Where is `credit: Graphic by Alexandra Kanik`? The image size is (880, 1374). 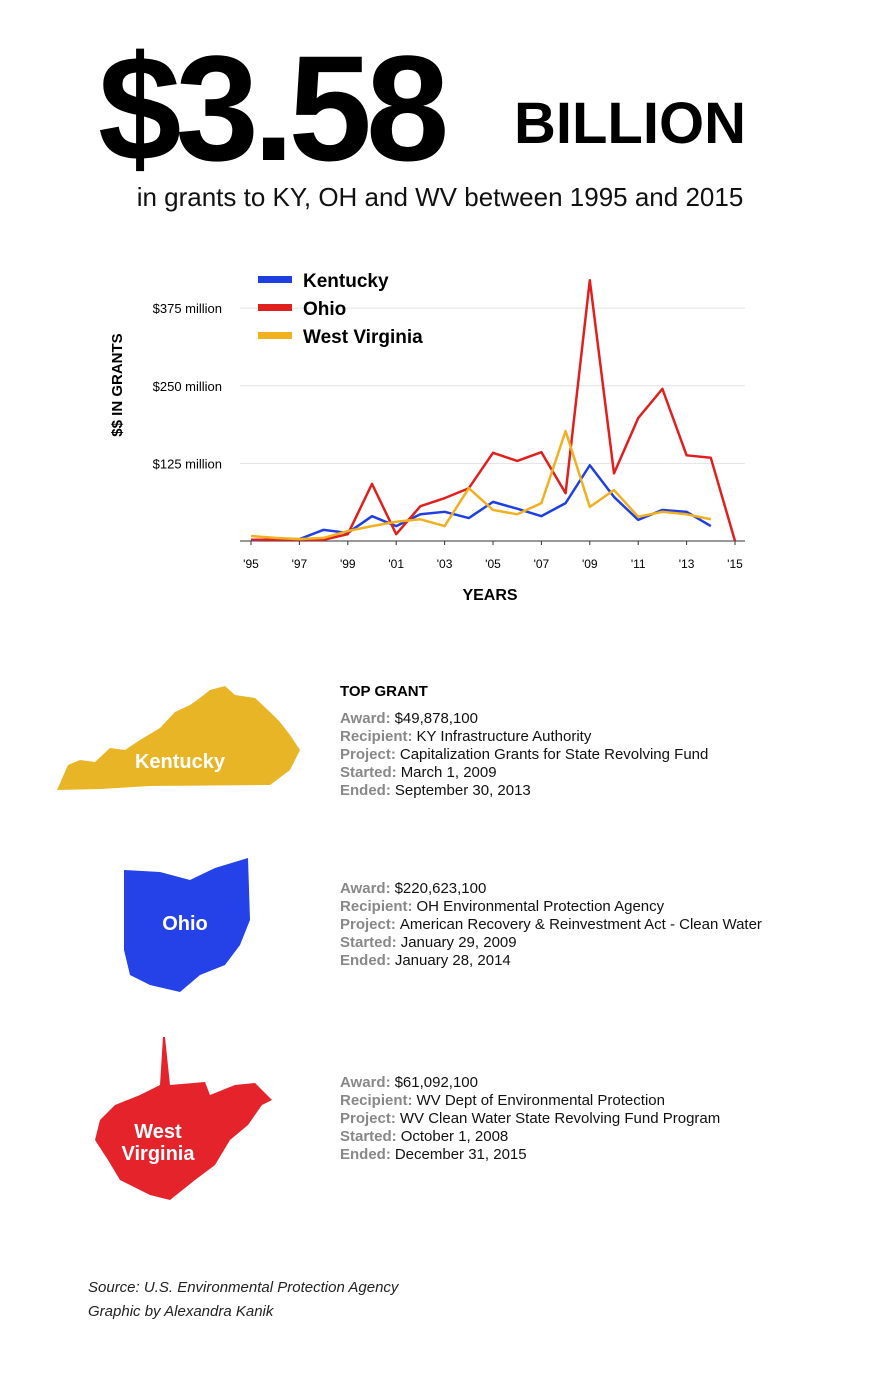 credit: Graphic by Alexandra Kanik is located at coordinates (181, 1311).